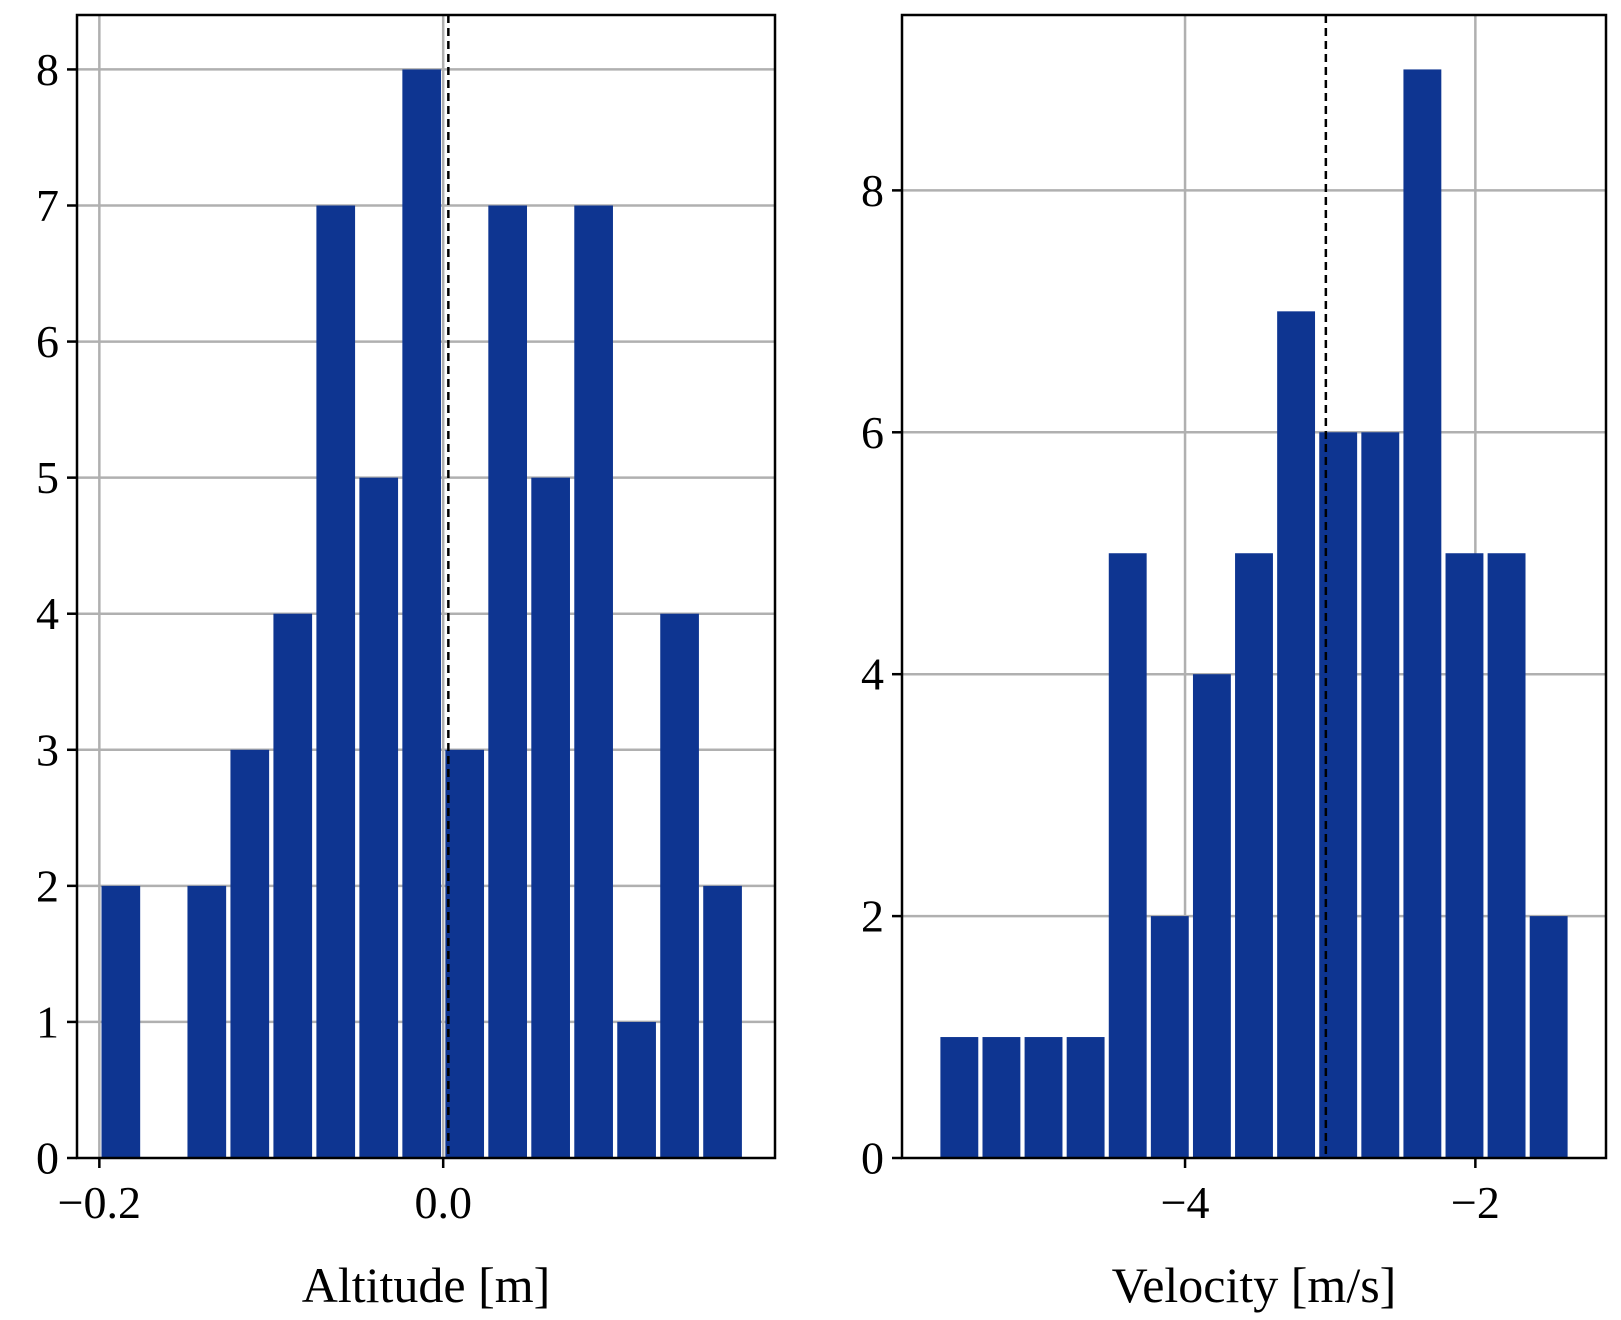  Describe the element at coordinates (1254, 1285) in the screenshot. I see `x-axis-label-velocity: Velocity [m/s]` at that location.